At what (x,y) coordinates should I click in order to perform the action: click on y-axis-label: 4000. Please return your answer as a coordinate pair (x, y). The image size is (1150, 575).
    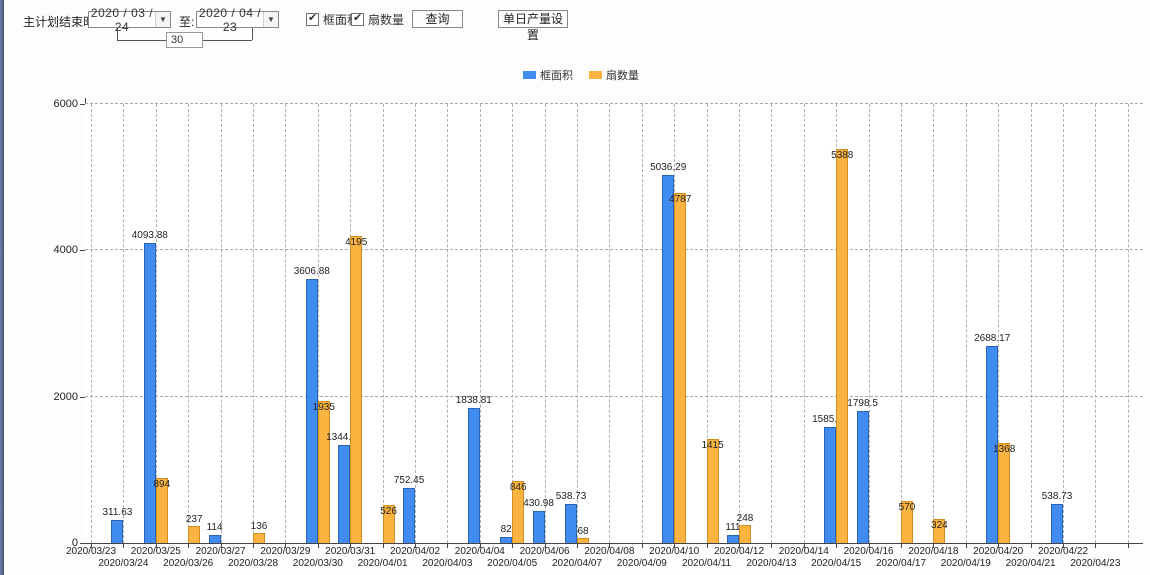
    Looking at the image, I should click on (65, 250).